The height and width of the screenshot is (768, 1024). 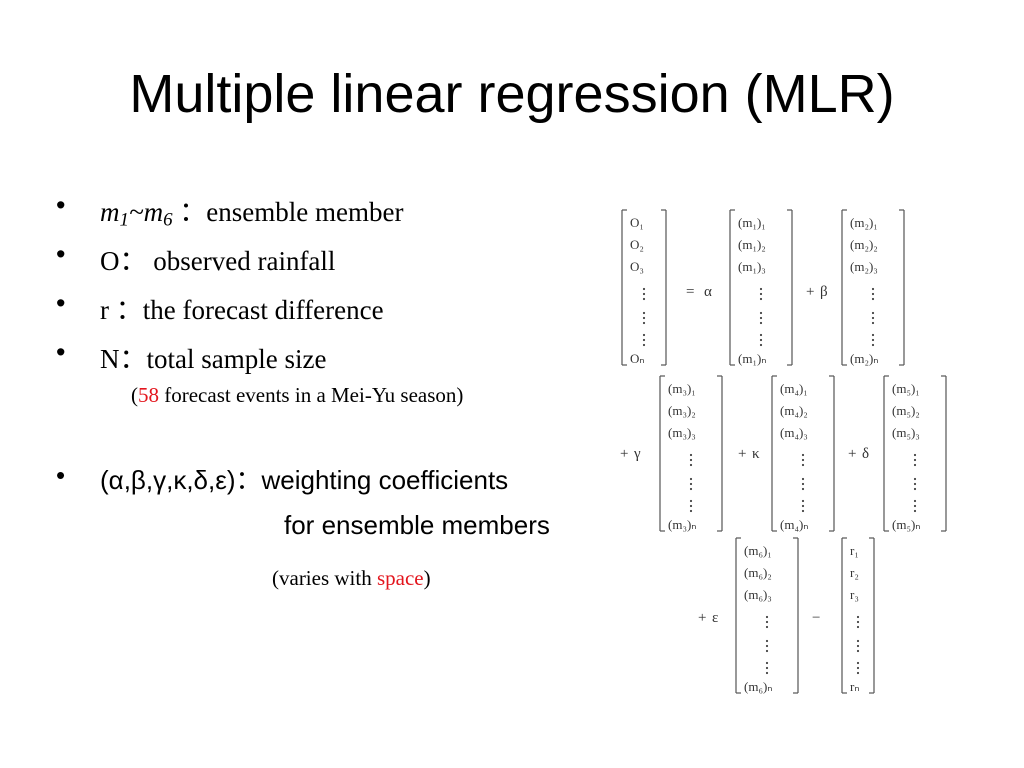 What do you see at coordinates (682, 524) in the screenshot?
I see `vector-entry: (m₃)ₙ` at bounding box center [682, 524].